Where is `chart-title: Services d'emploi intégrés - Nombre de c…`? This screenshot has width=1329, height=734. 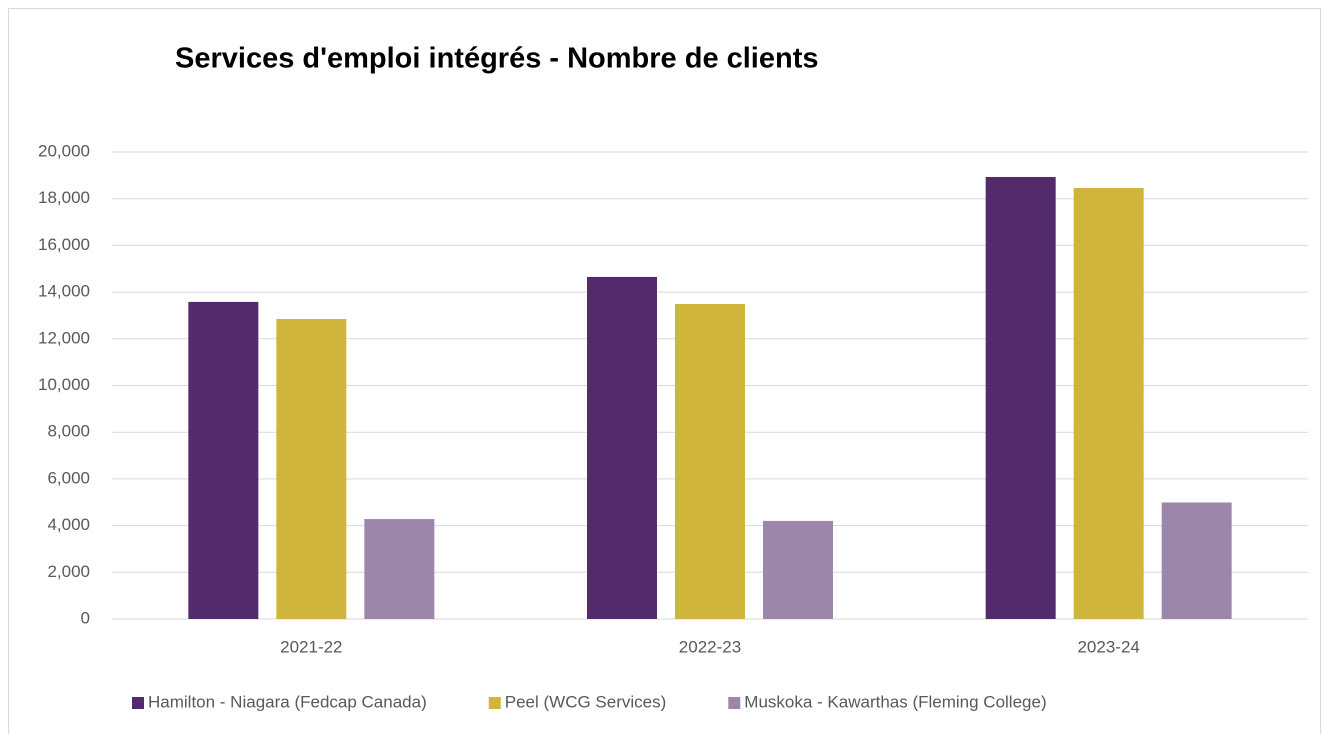
chart-title: Services d'emploi intégrés - Nombre de c… is located at coordinates (497, 59).